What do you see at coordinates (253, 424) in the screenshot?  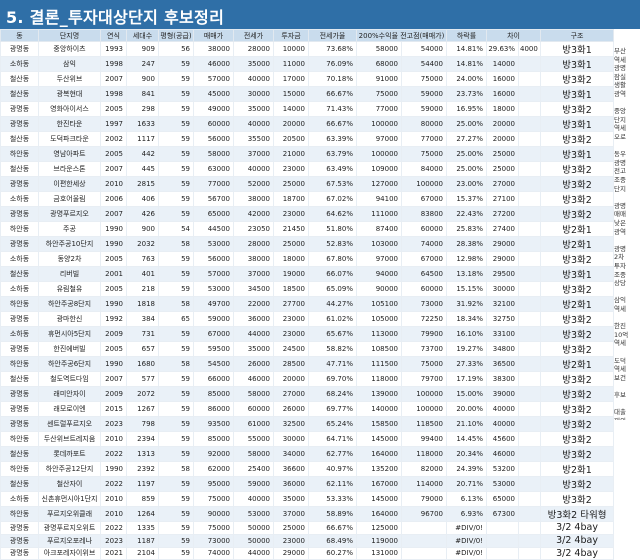 I see `table-cell: 61000` at bounding box center [253, 424].